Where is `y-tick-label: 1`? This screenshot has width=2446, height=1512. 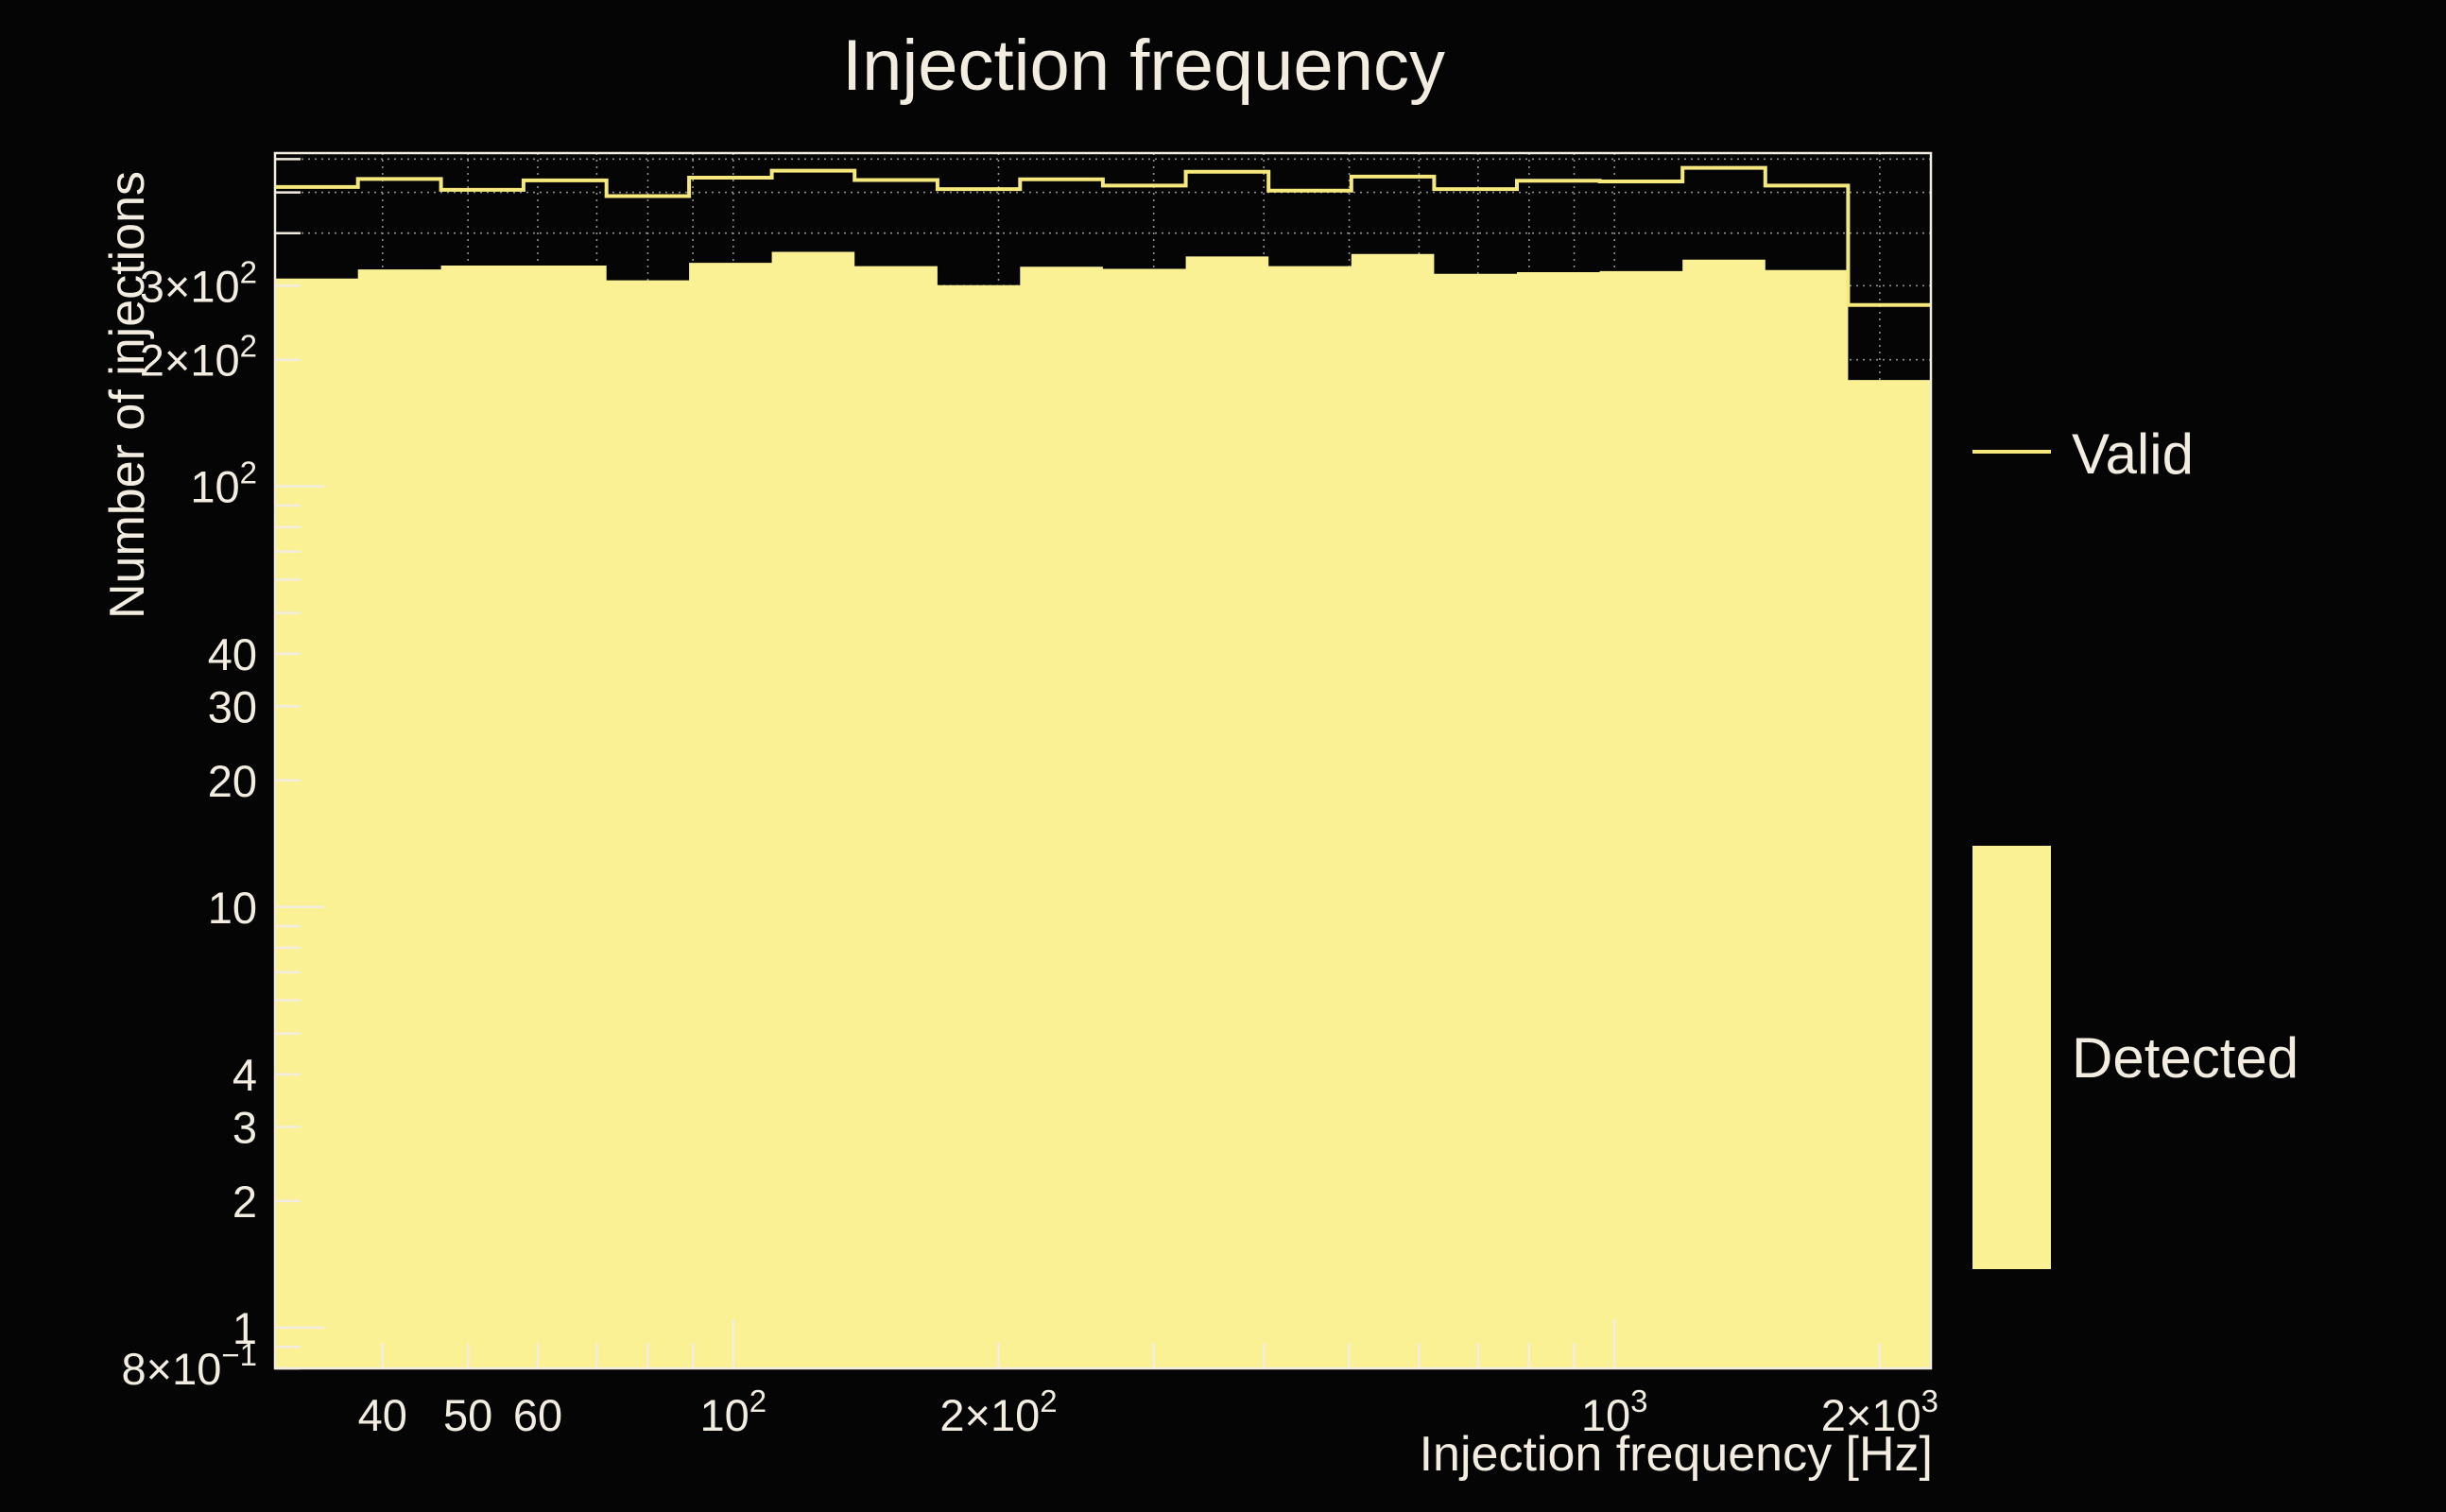
y-tick-label: 1 is located at coordinates (245, 1328).